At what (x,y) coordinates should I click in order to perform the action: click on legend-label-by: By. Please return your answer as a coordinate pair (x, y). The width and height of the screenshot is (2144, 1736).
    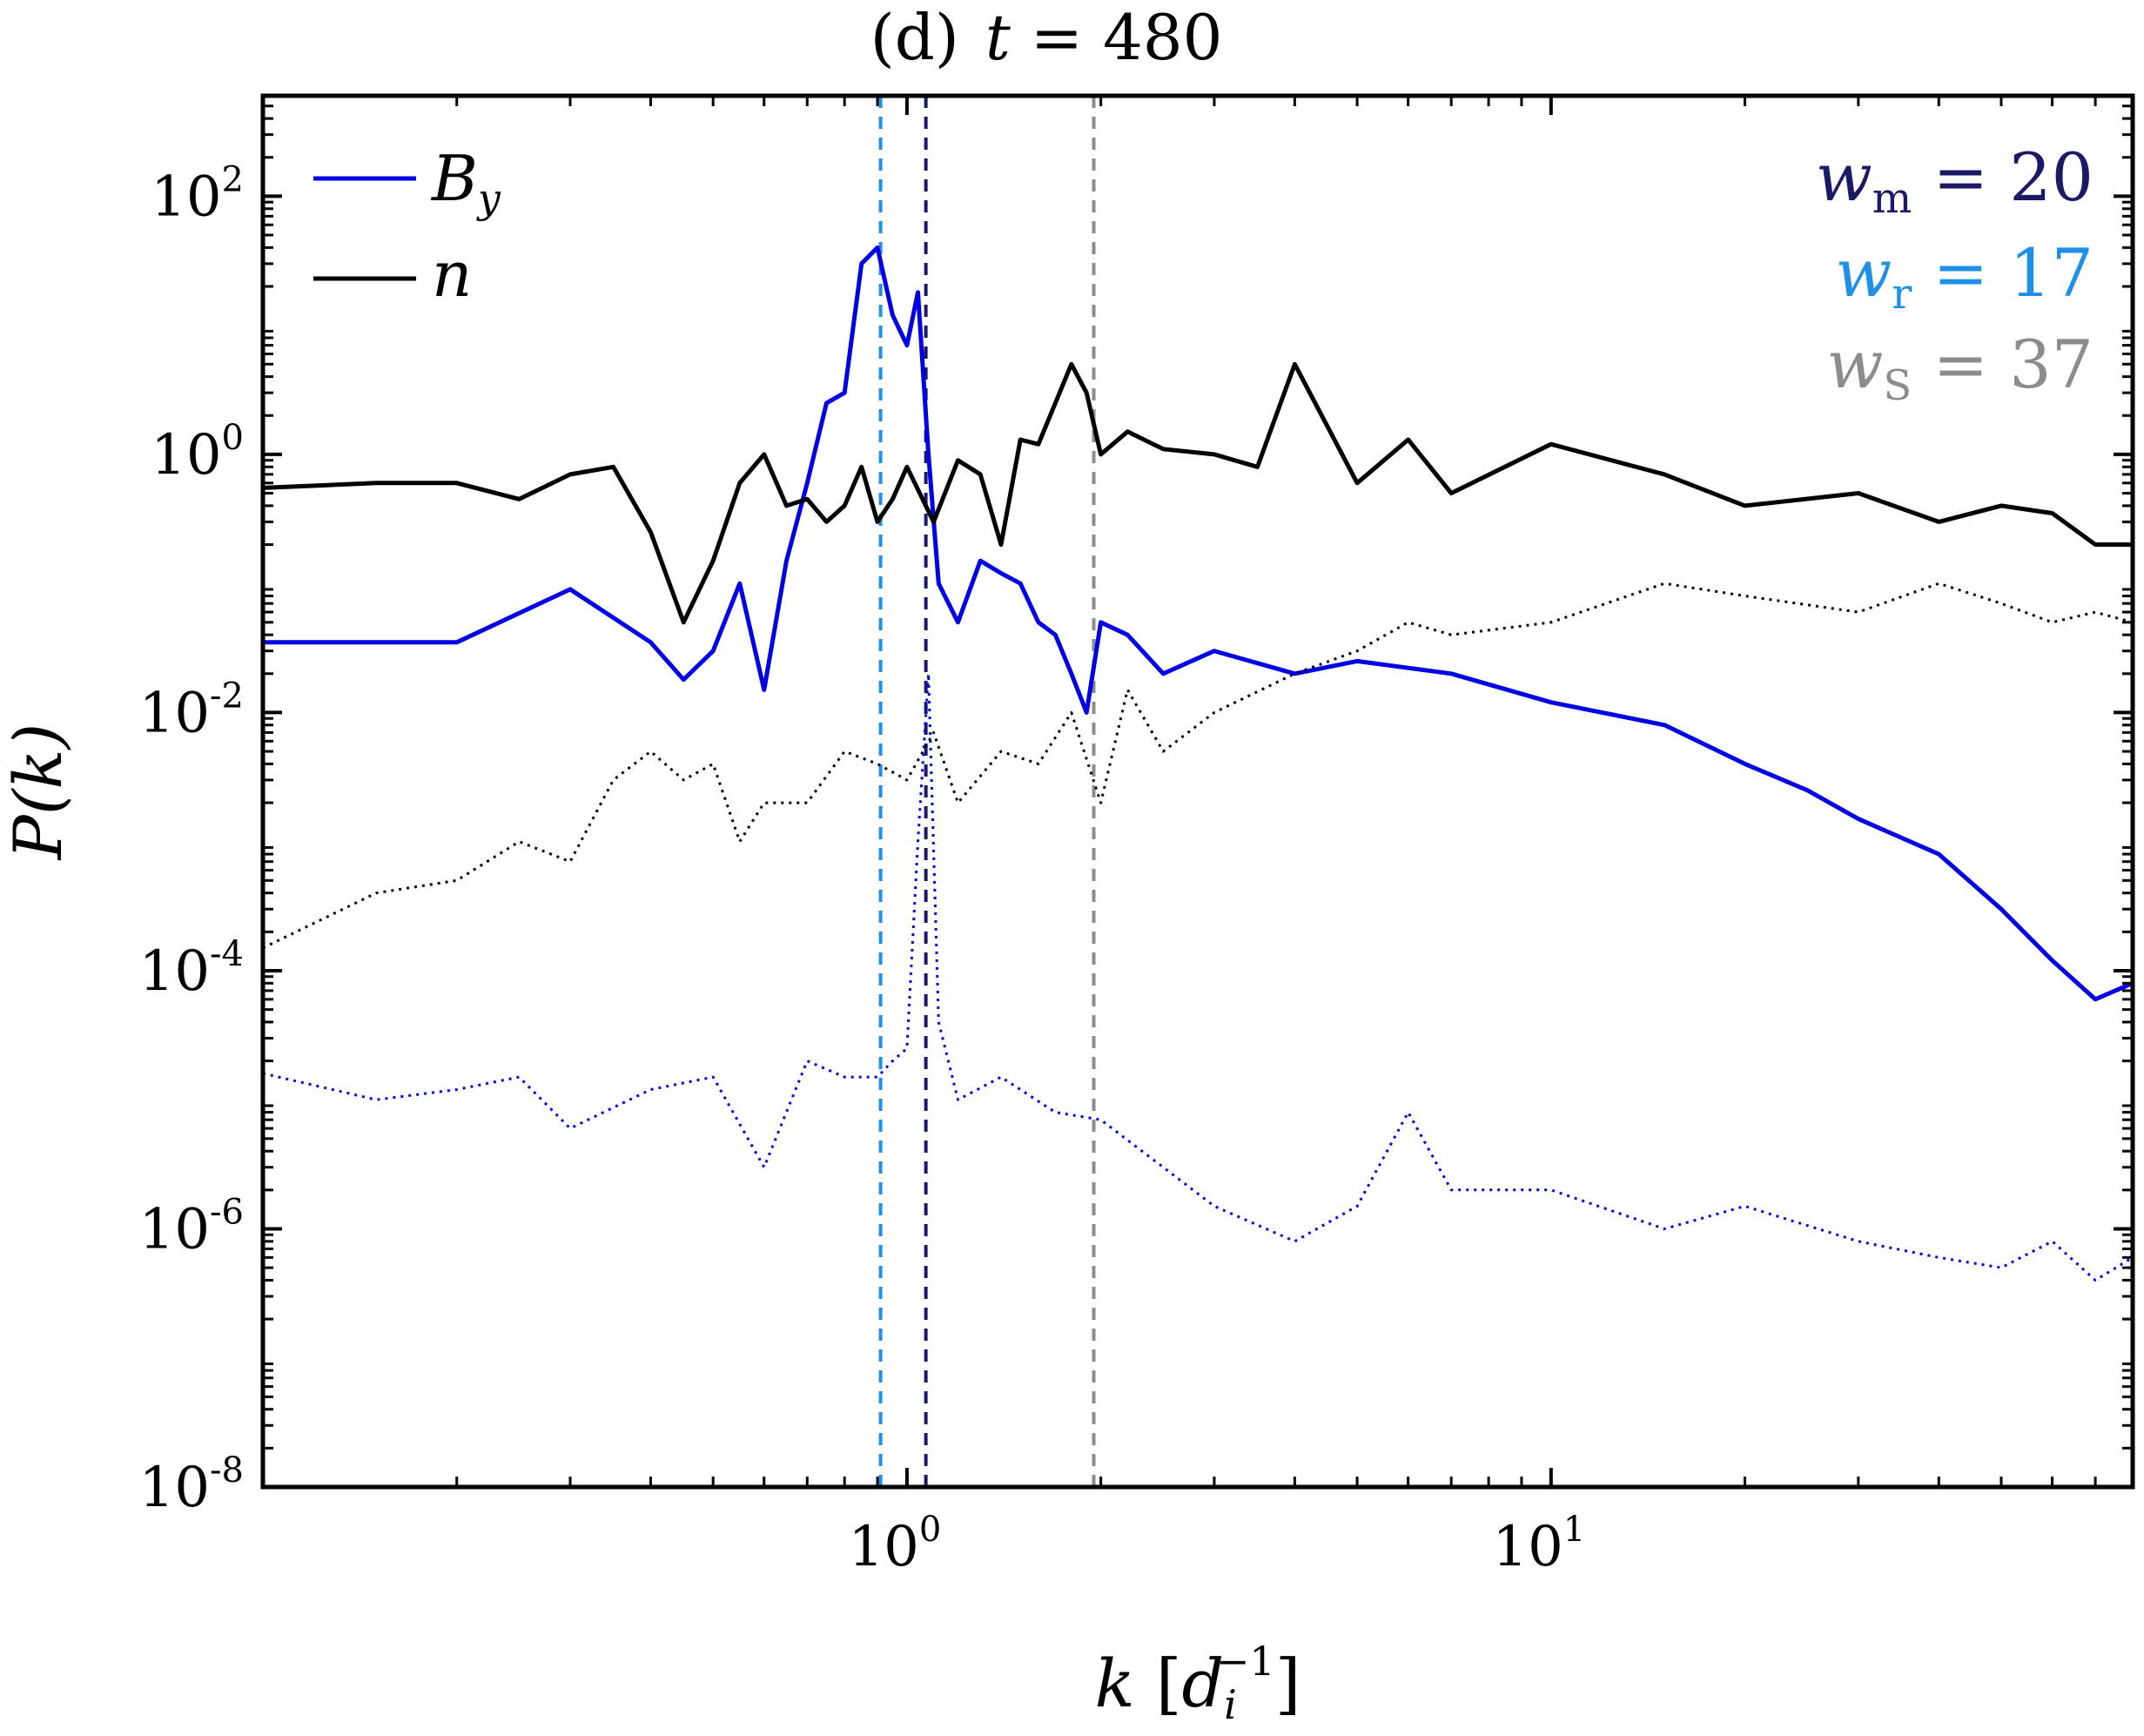
    Looking at the image, I should click on (466, 182).